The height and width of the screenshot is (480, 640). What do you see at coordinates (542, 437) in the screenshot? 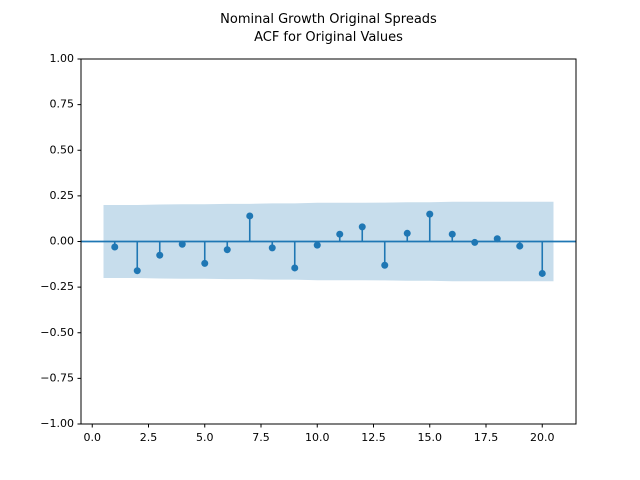
I see `x-tick-label: 20.0` at bounding box center [542, 437].